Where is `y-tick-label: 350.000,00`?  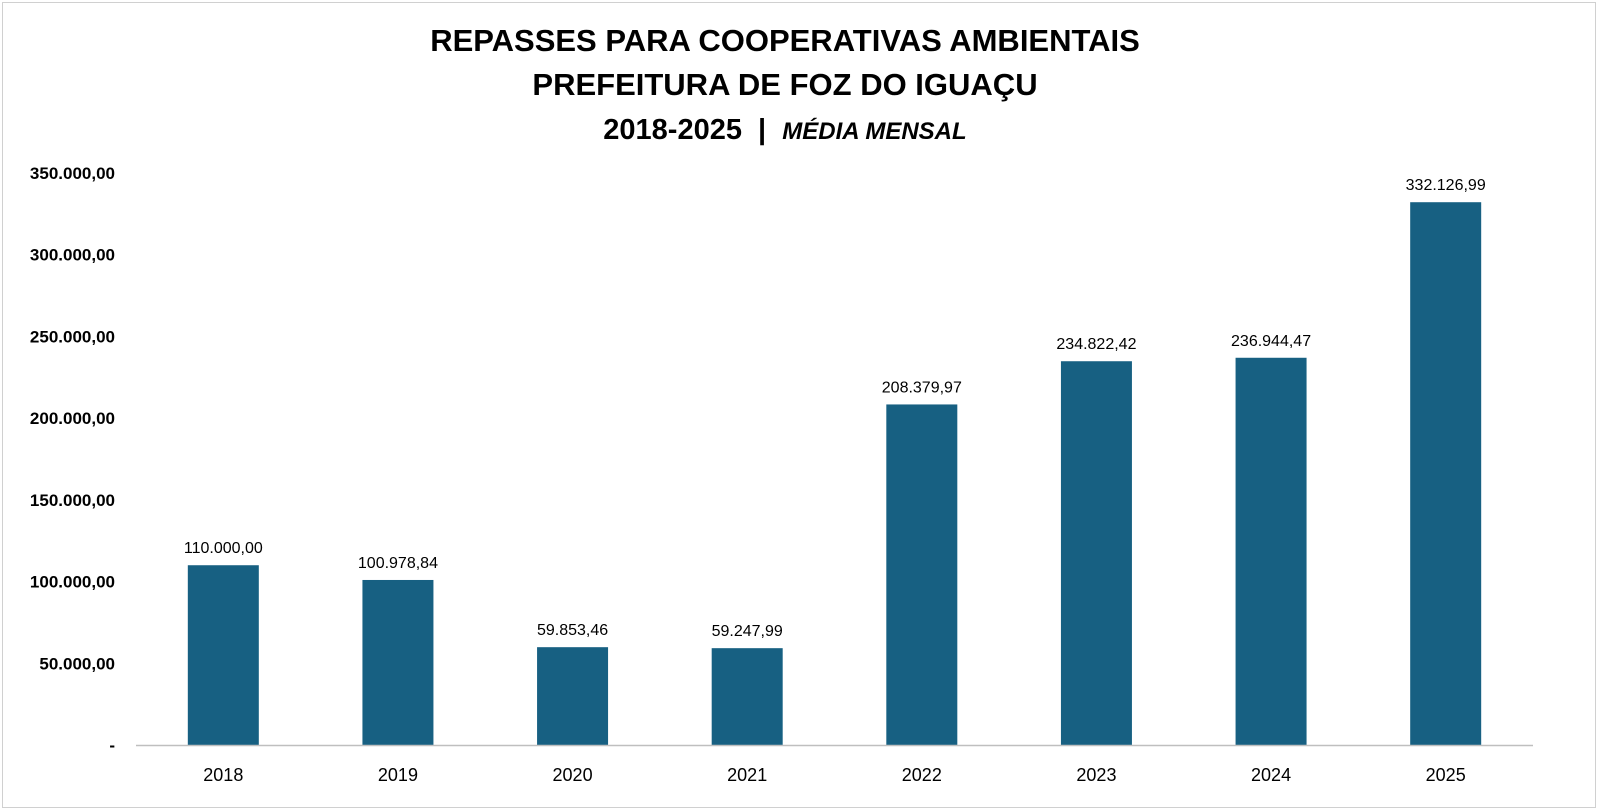 y-tick-label: 350.000,00 is located at coordinates (72, 173).